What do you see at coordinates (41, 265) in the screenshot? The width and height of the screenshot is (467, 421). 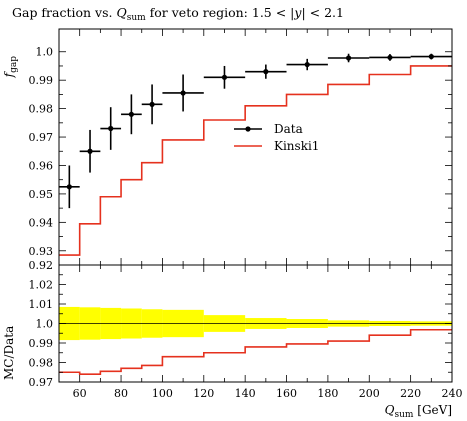 I see `ratio-y-tick-label: 0.92` at bounding box center [41, 265].